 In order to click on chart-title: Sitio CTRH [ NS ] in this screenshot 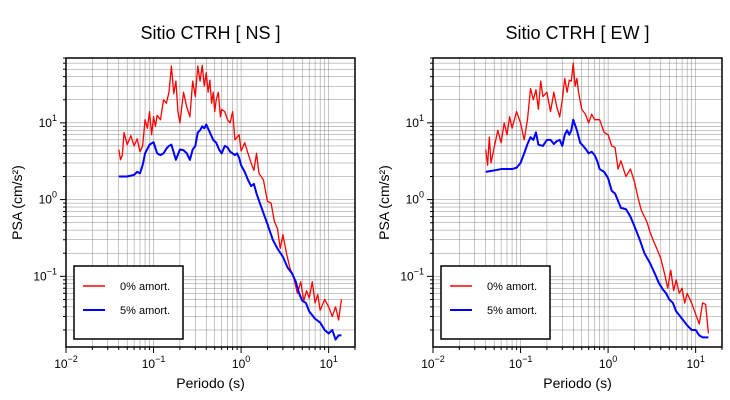, I will do `click(210, 33)`.